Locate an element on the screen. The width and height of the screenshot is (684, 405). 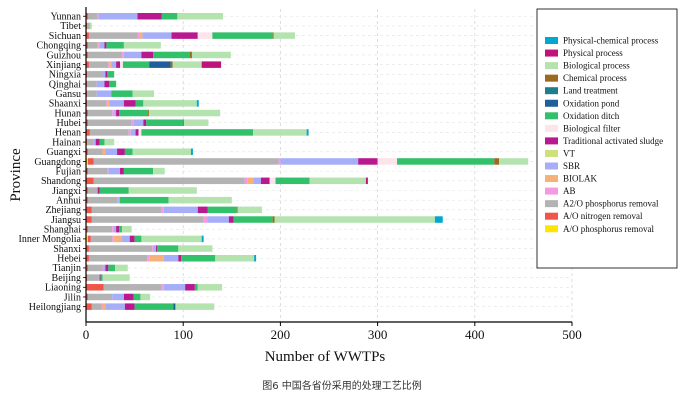
x-tick-labels: 0 100 200 300 400 500 is located at coordinates (332, 334).